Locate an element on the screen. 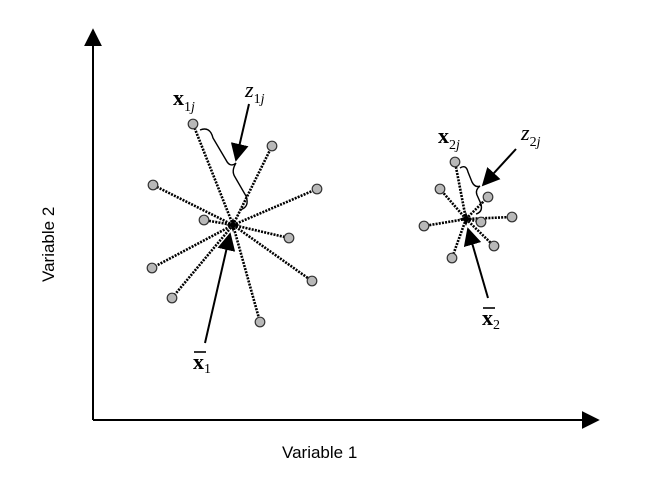 The height and width of the screenshot is (479, 649). cluster-2-centroid-label: x2 is located at coordinates (491, 319).